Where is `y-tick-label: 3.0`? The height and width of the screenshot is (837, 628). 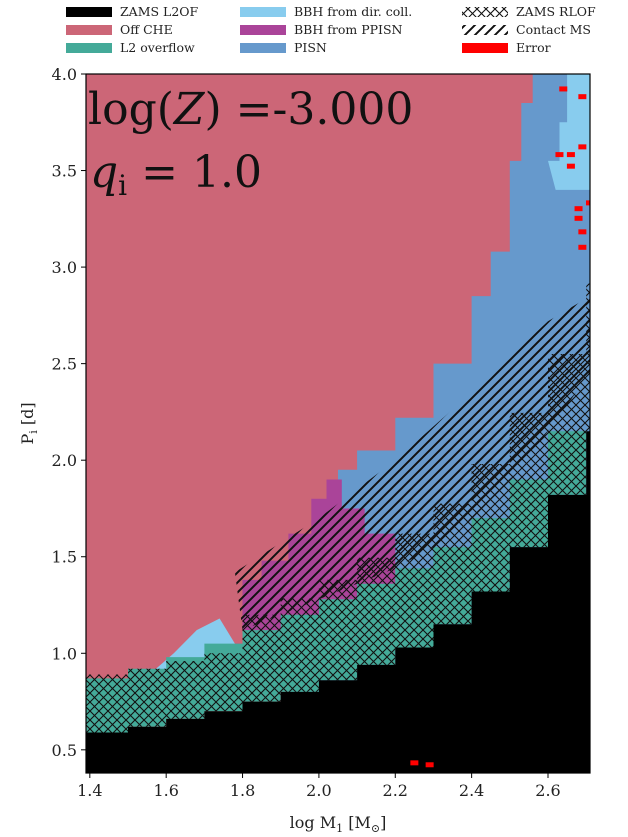
y-tick-label: 3.0 is located at coordinates (64, 267).